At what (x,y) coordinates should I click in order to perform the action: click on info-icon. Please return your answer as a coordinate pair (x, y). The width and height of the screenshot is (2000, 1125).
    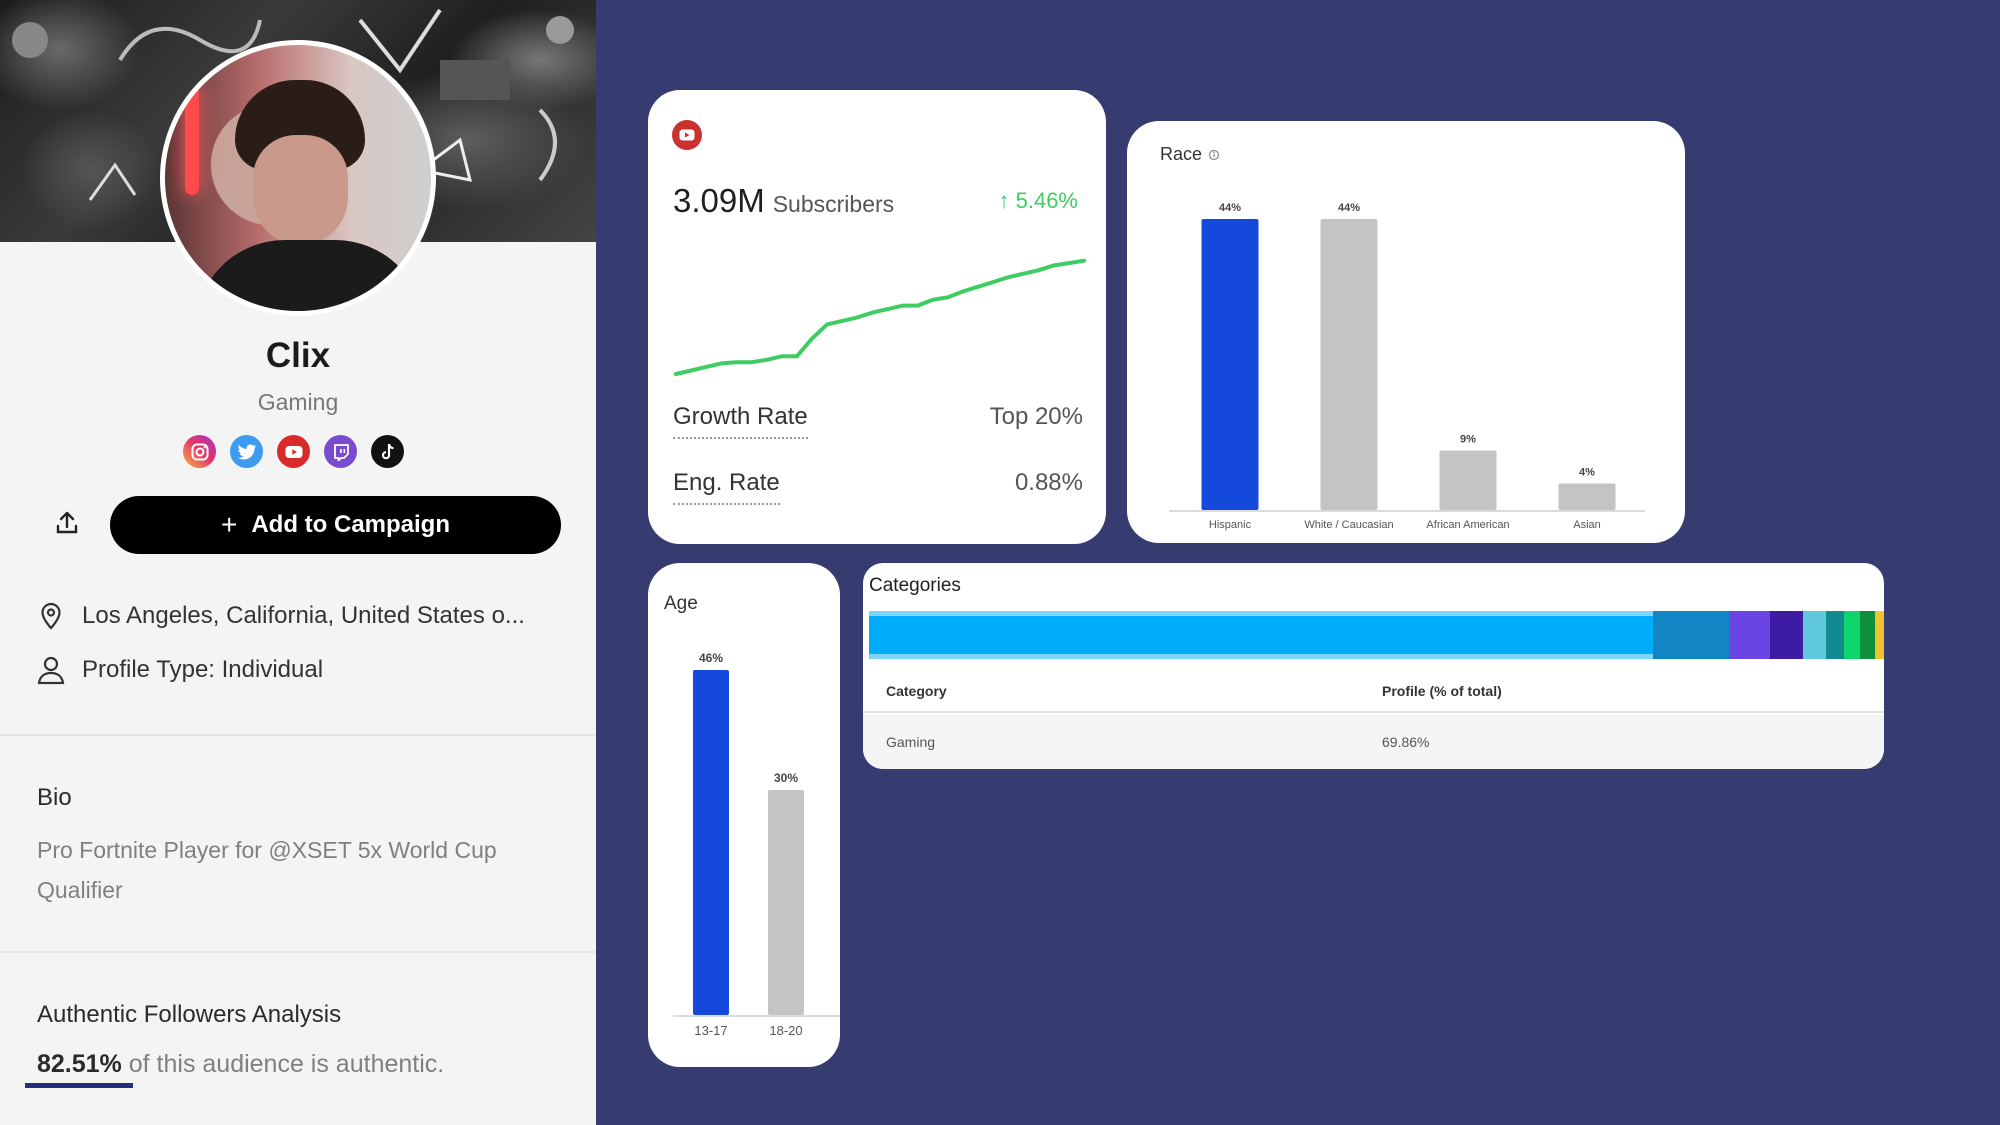
    Looking at the image, I should click on (1214, 155).